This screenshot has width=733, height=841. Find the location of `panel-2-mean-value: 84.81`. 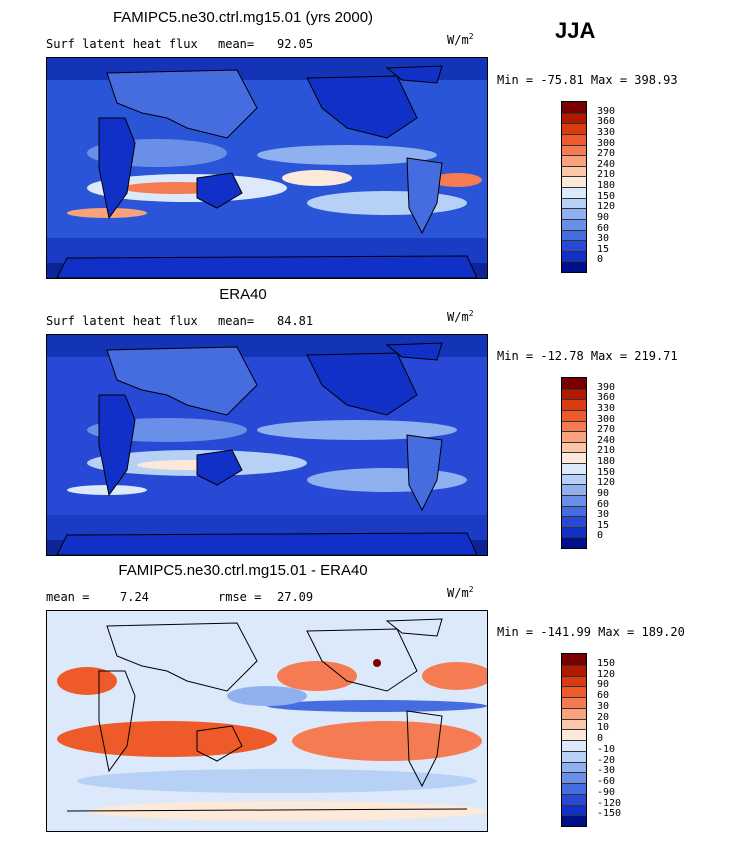

panel-2-mean-value: 84.81 is located at coordinates (295, 321).